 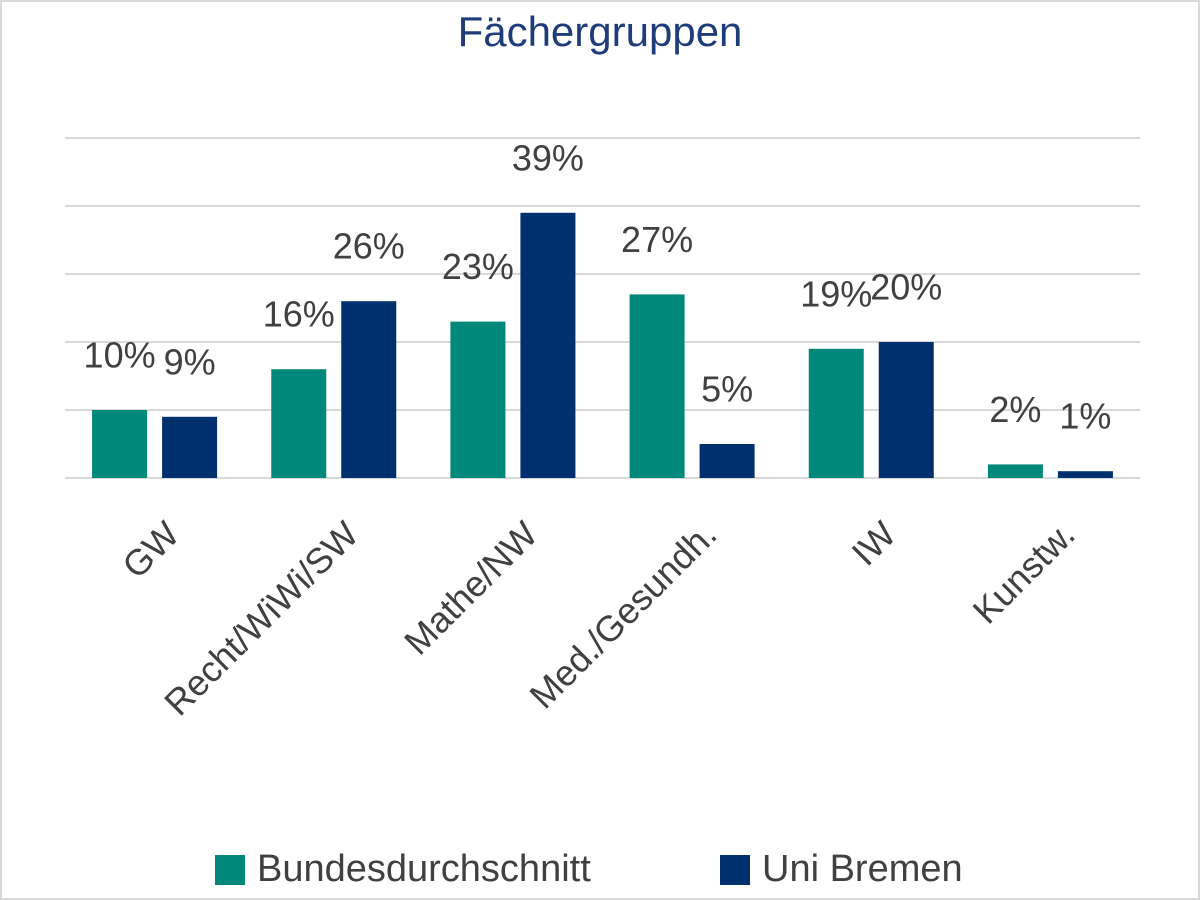 I want to click on chart-title: Fächergruppen, so click(x=600, y=31).